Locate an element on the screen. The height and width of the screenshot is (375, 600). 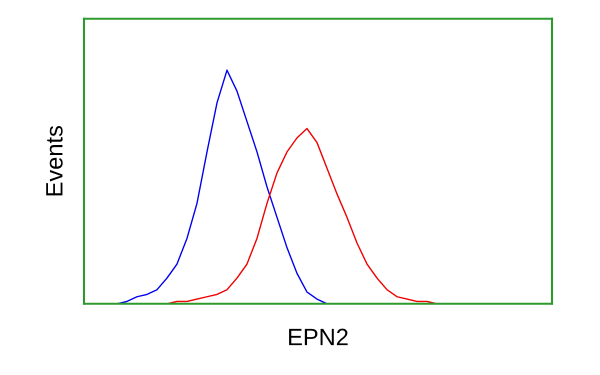
x-axis-title: EPN2 is located at coordinates (318, 337).